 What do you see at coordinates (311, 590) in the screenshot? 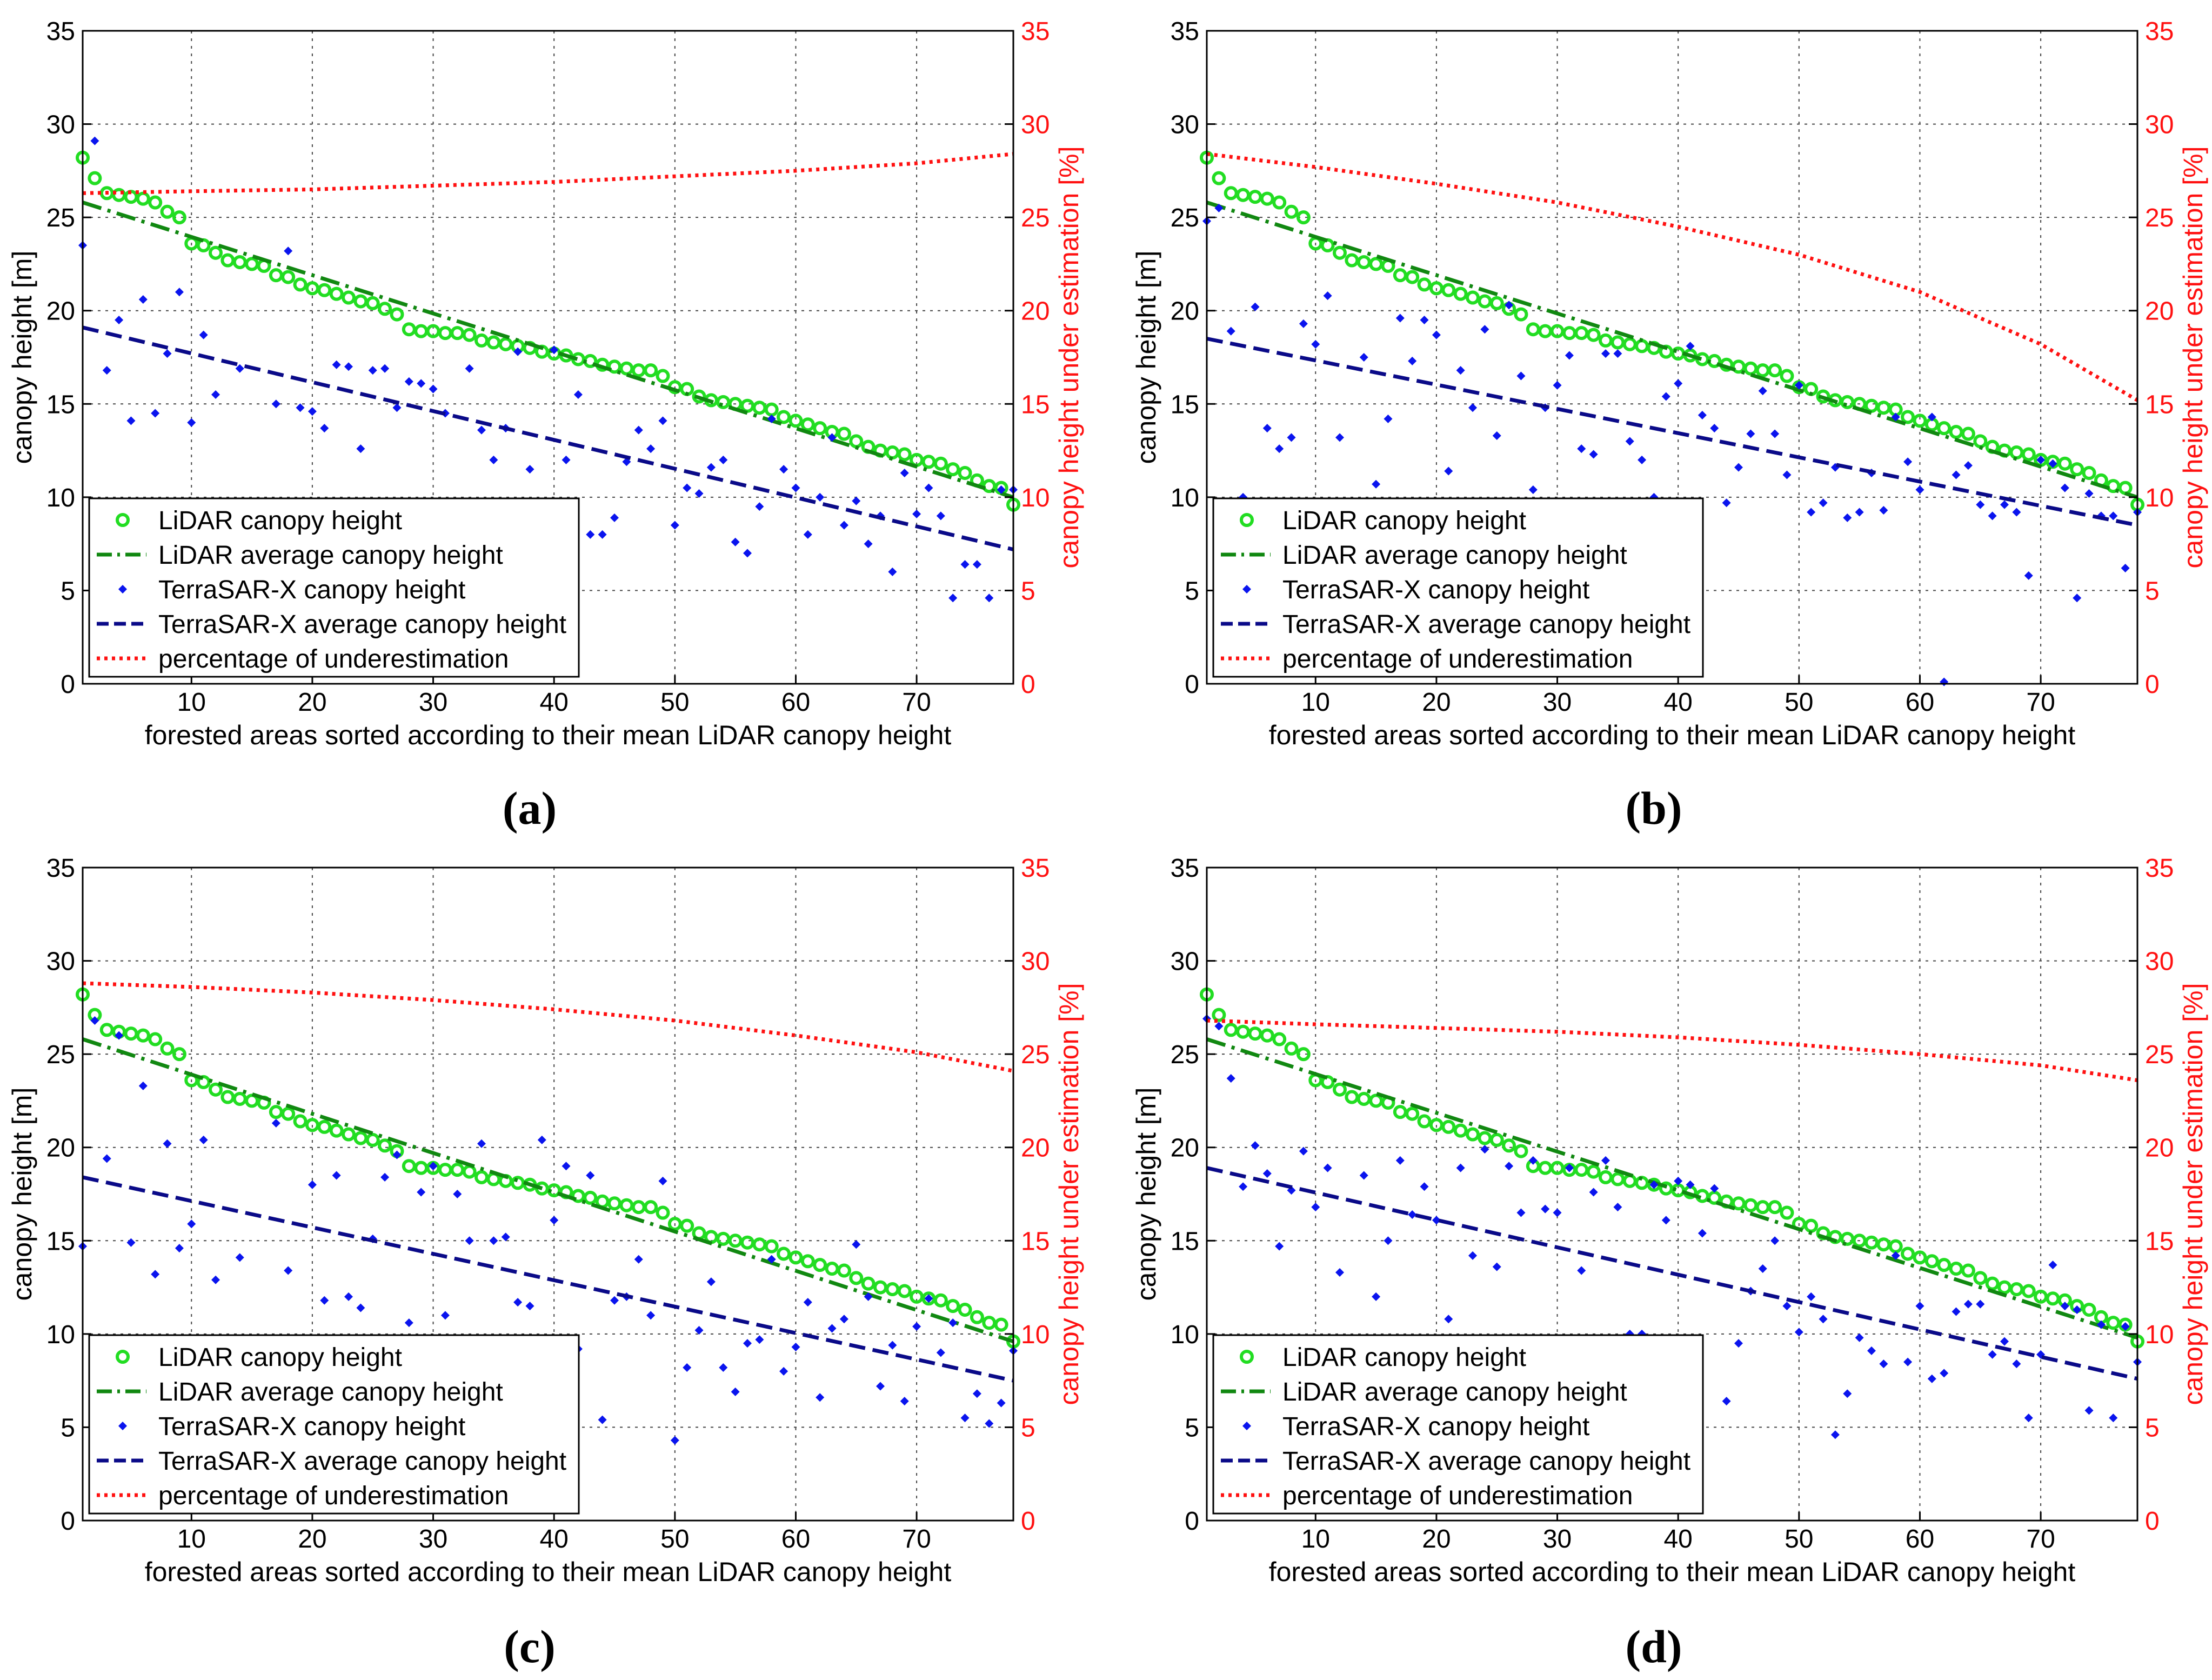
I see `legend-label: TerraSAR-X canopy height` at bounding box center [311, 590].